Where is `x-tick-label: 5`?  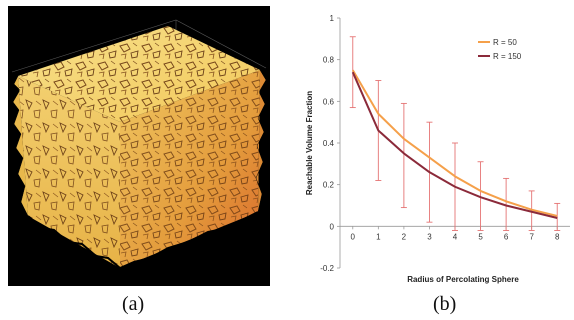 x-tick-label: 5 is located at coordinates (480, 236).